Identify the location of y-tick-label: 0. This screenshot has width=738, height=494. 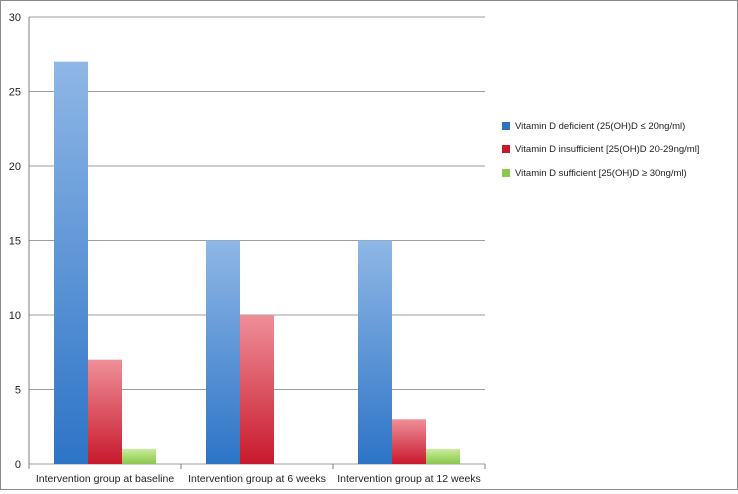
(18, 465).